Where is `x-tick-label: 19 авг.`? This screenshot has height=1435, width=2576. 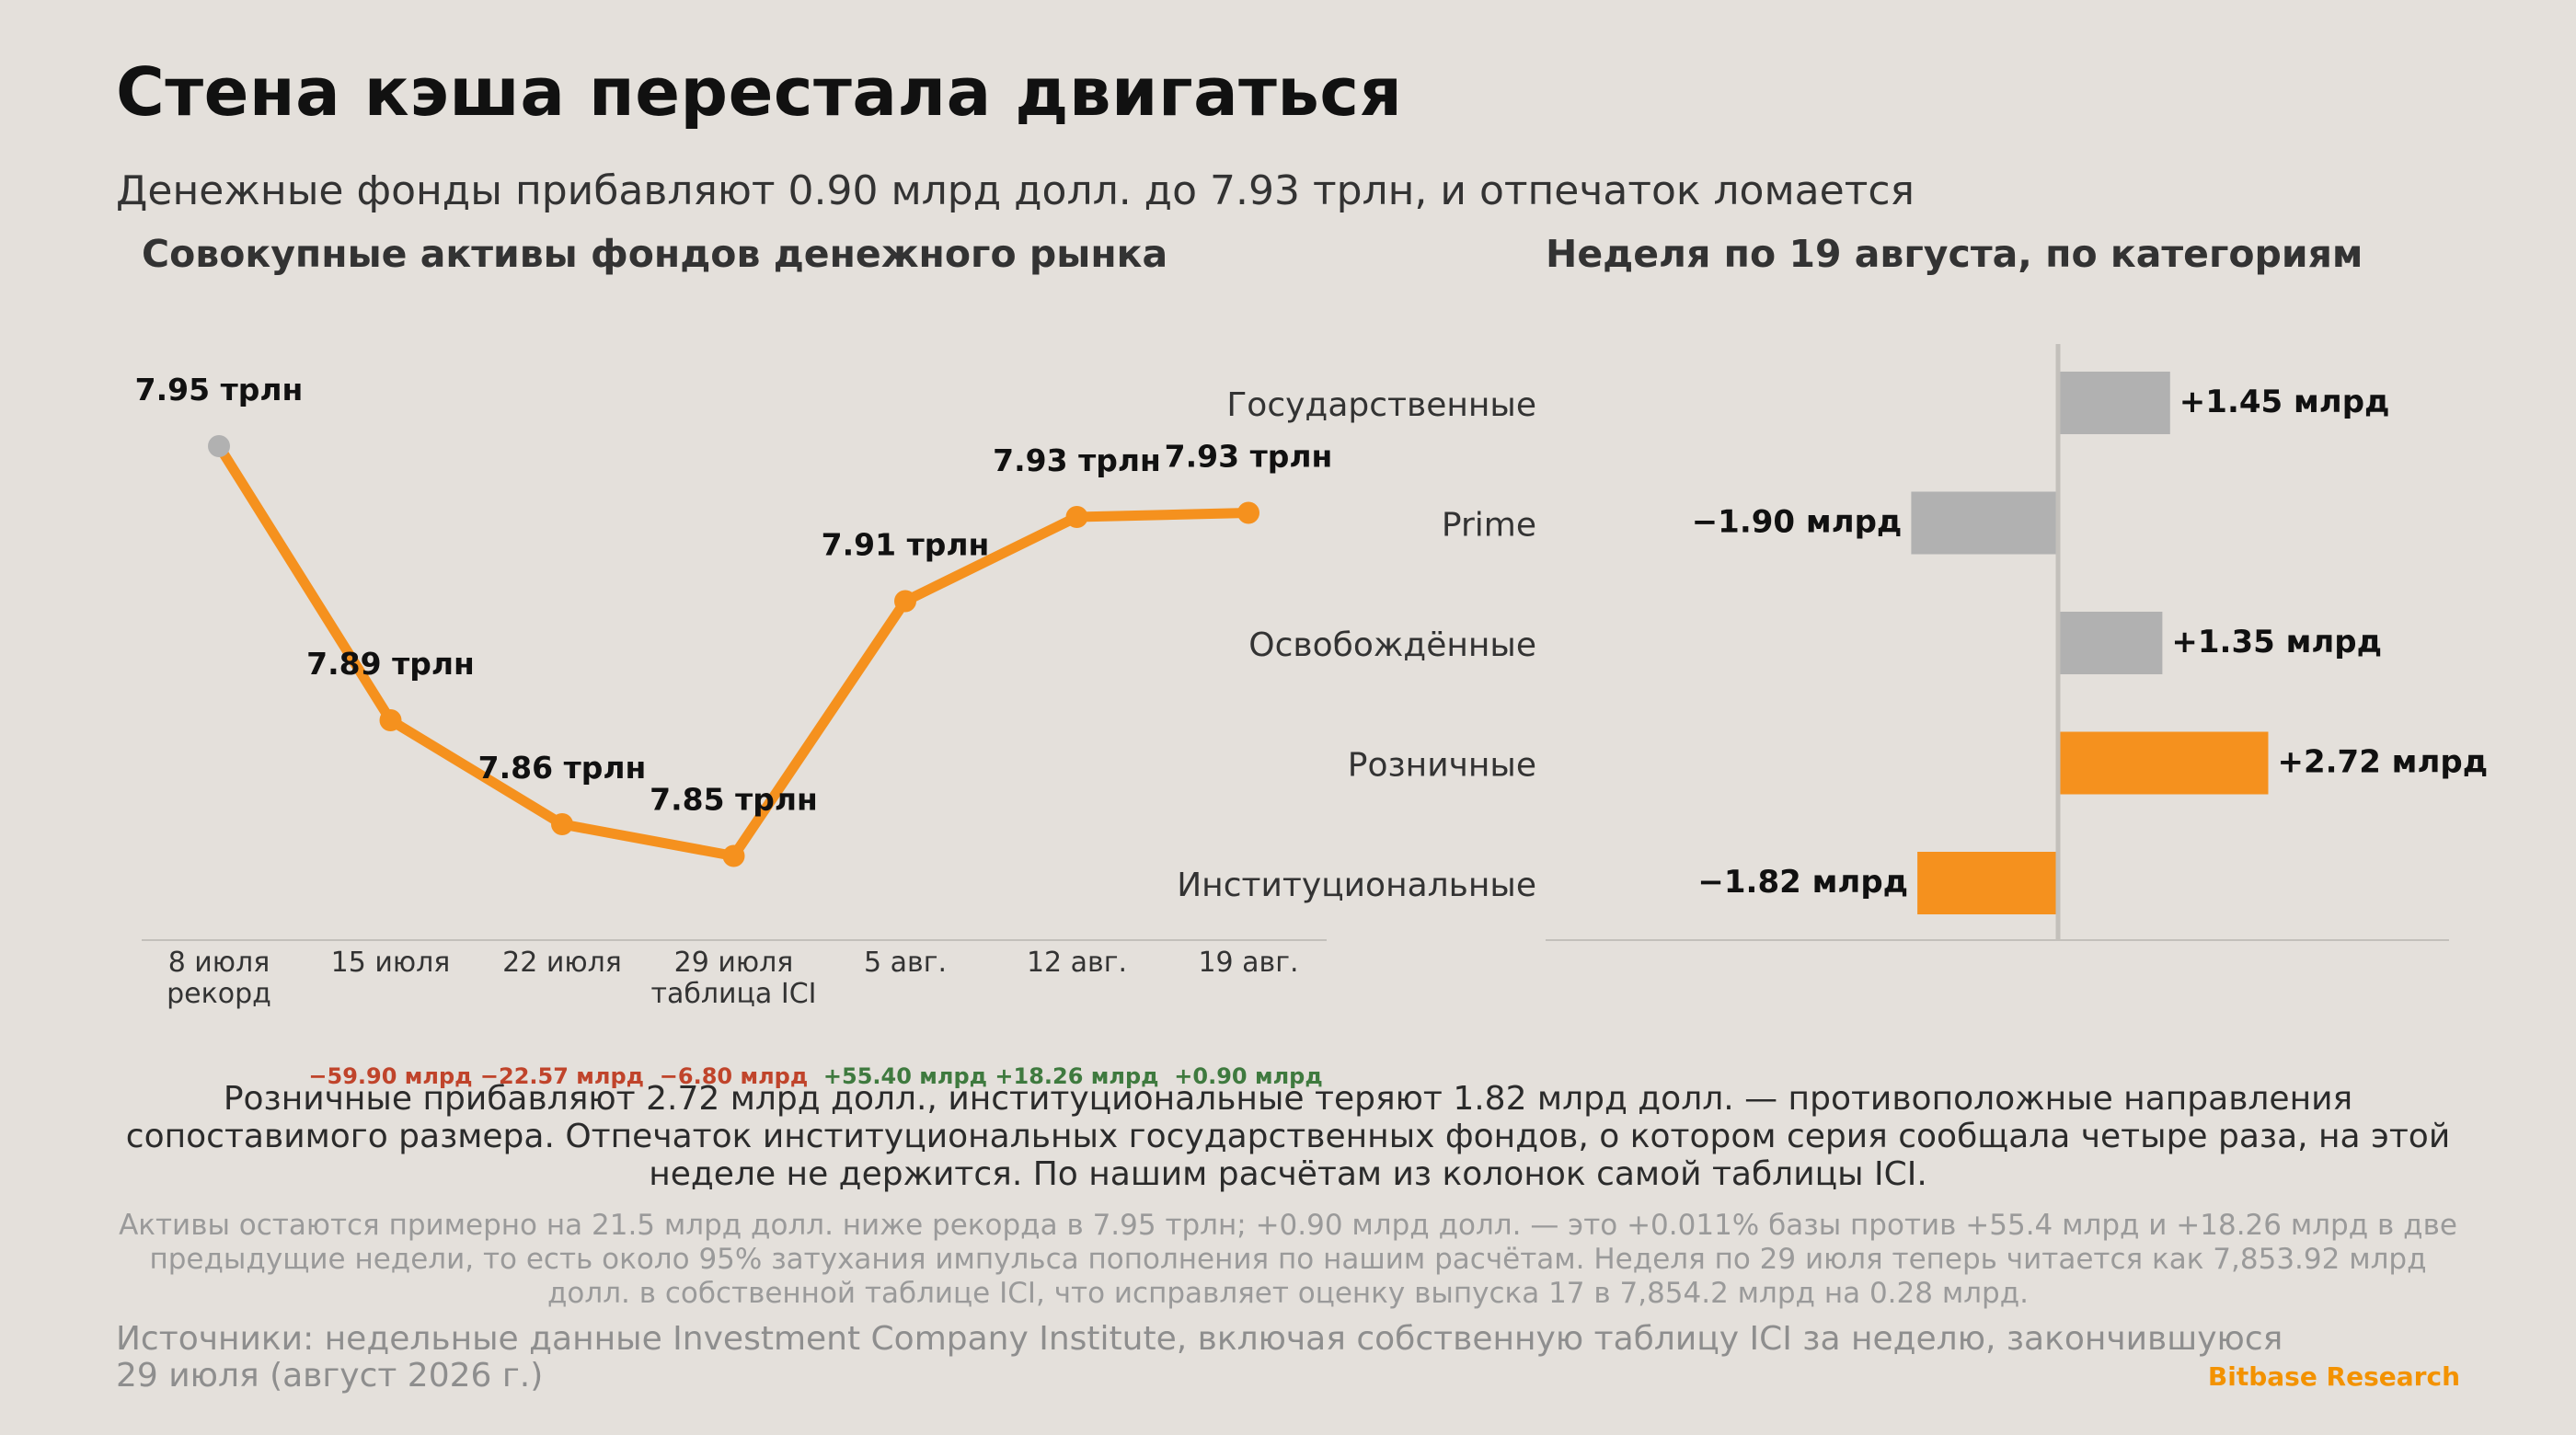 x-tick-label: 19 авг. is located at coordinates (1248, 963).